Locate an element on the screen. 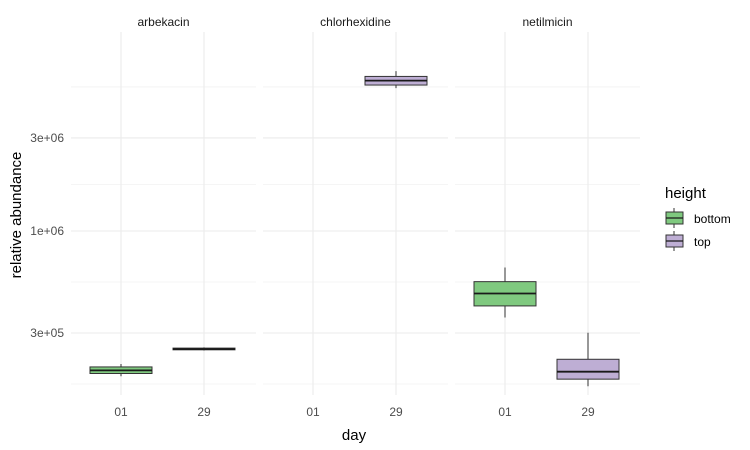 This screenshot has height=450, width=750. legend-label: top is located at coordinates (702, 242).